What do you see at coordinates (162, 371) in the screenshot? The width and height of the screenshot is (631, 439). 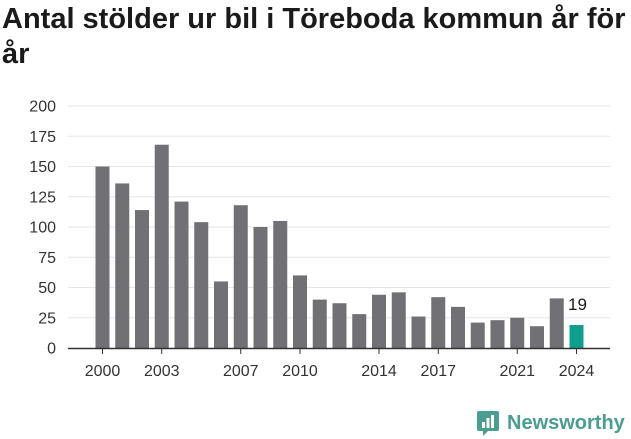 I see `x-tick-label: 2003` at bounding box center [162, 371].